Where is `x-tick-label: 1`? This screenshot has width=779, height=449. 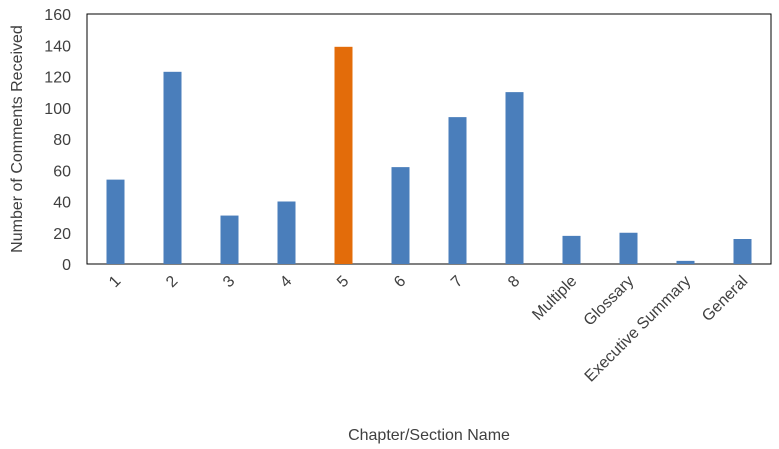 x-tick-label: 1 is located at coordinates (115, 282).